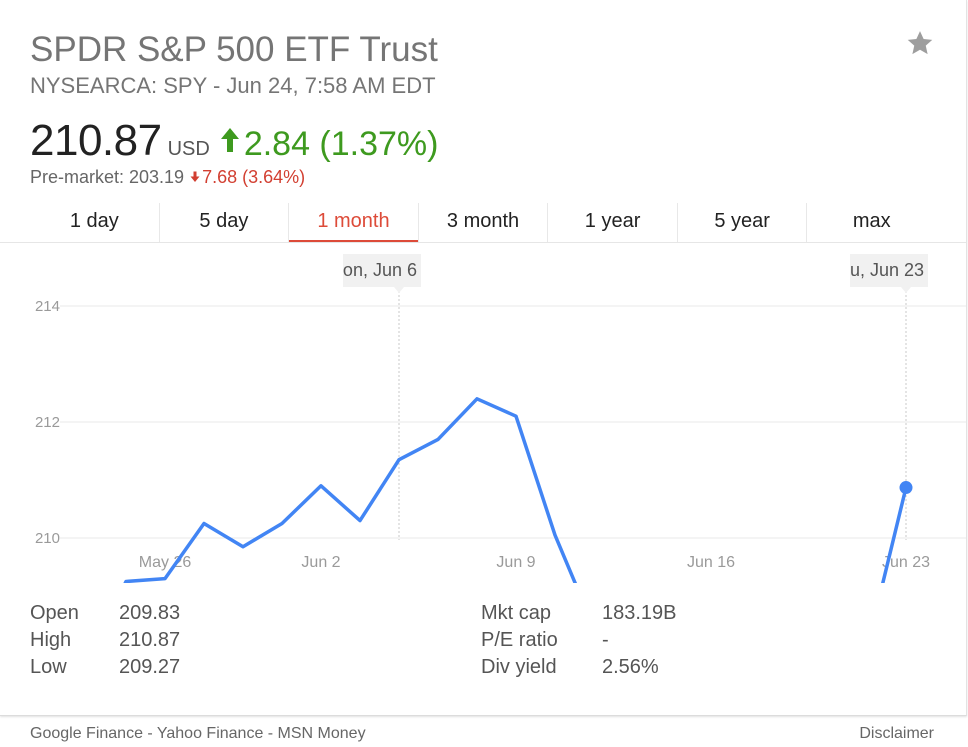 The height and width of the screenshot is (747, 968). What do you see at coordinates (639, 613) in the screenshot?
I see `stat-mkt-cap-value: 183.19B` at bounding box center [639, 613].